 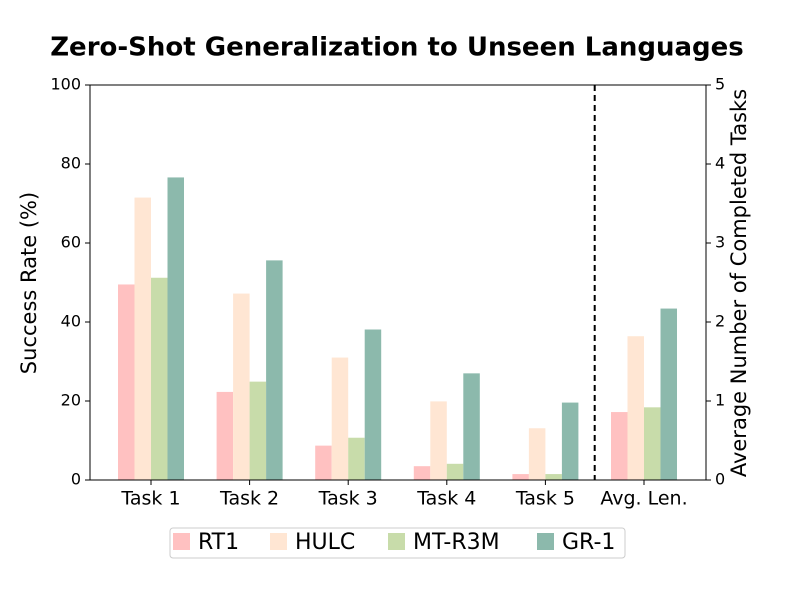 What do you see at coordinates (720, 400) in the screenshot?
I see `y2-tick-label: 1` at bounding box center [720, 400].